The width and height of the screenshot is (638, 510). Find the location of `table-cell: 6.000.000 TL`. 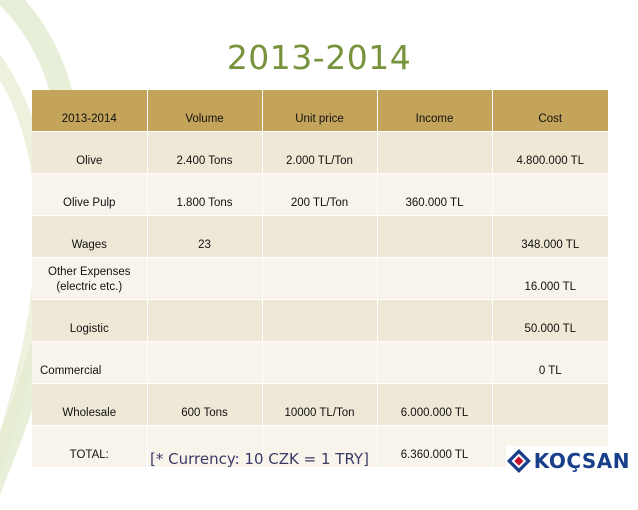

table-cell: 6.000.000 TL is located at coordinates (435, 404).